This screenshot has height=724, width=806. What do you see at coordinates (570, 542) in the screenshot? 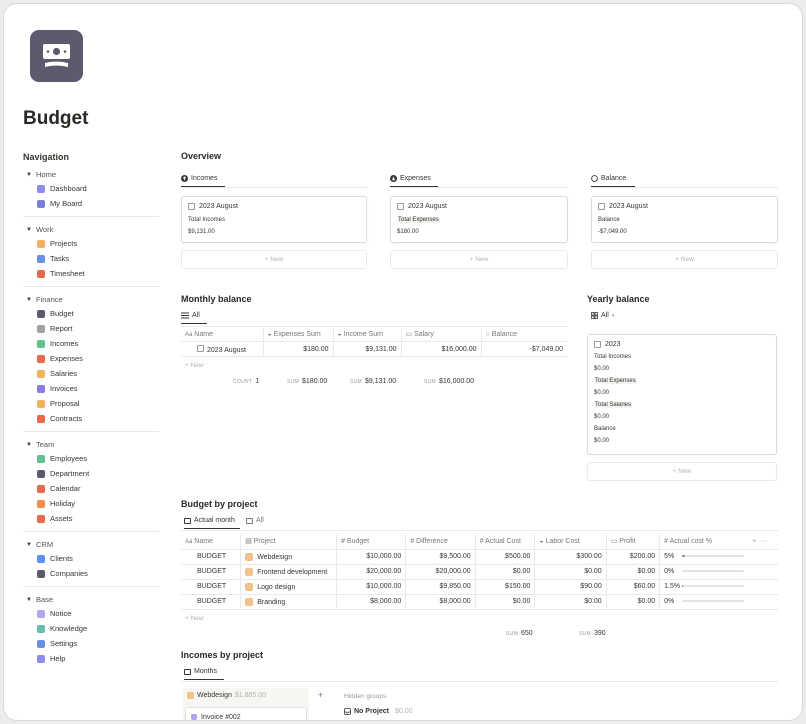
I see `column-header-labor-cost: ◒ Labor Cost` at bounding box center [570, 542].